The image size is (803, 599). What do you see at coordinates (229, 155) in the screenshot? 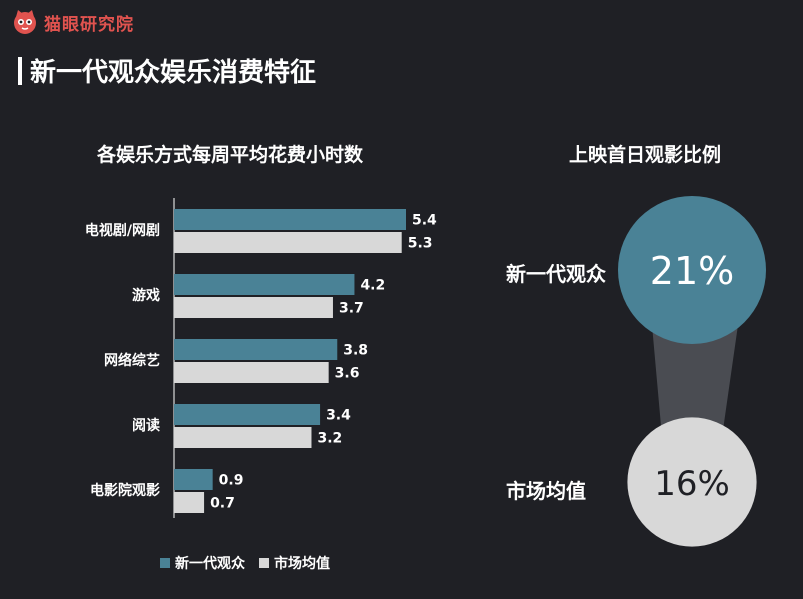
I see `bar-chart-title: 各娱乐方式每周平均花费小时数` at bounding box center [229, 155].